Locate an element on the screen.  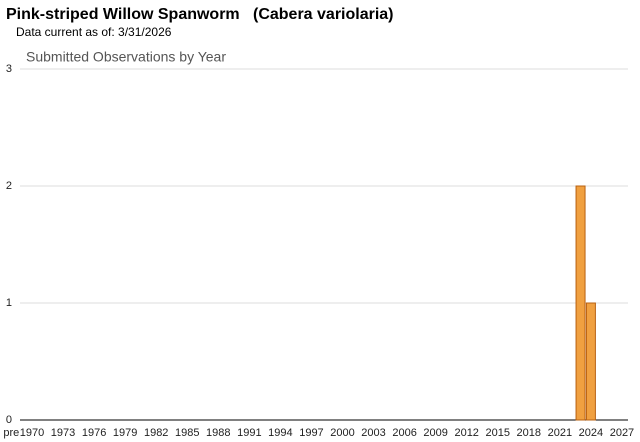
x-tick-label: 2009 is located at coordinates (435, 433).